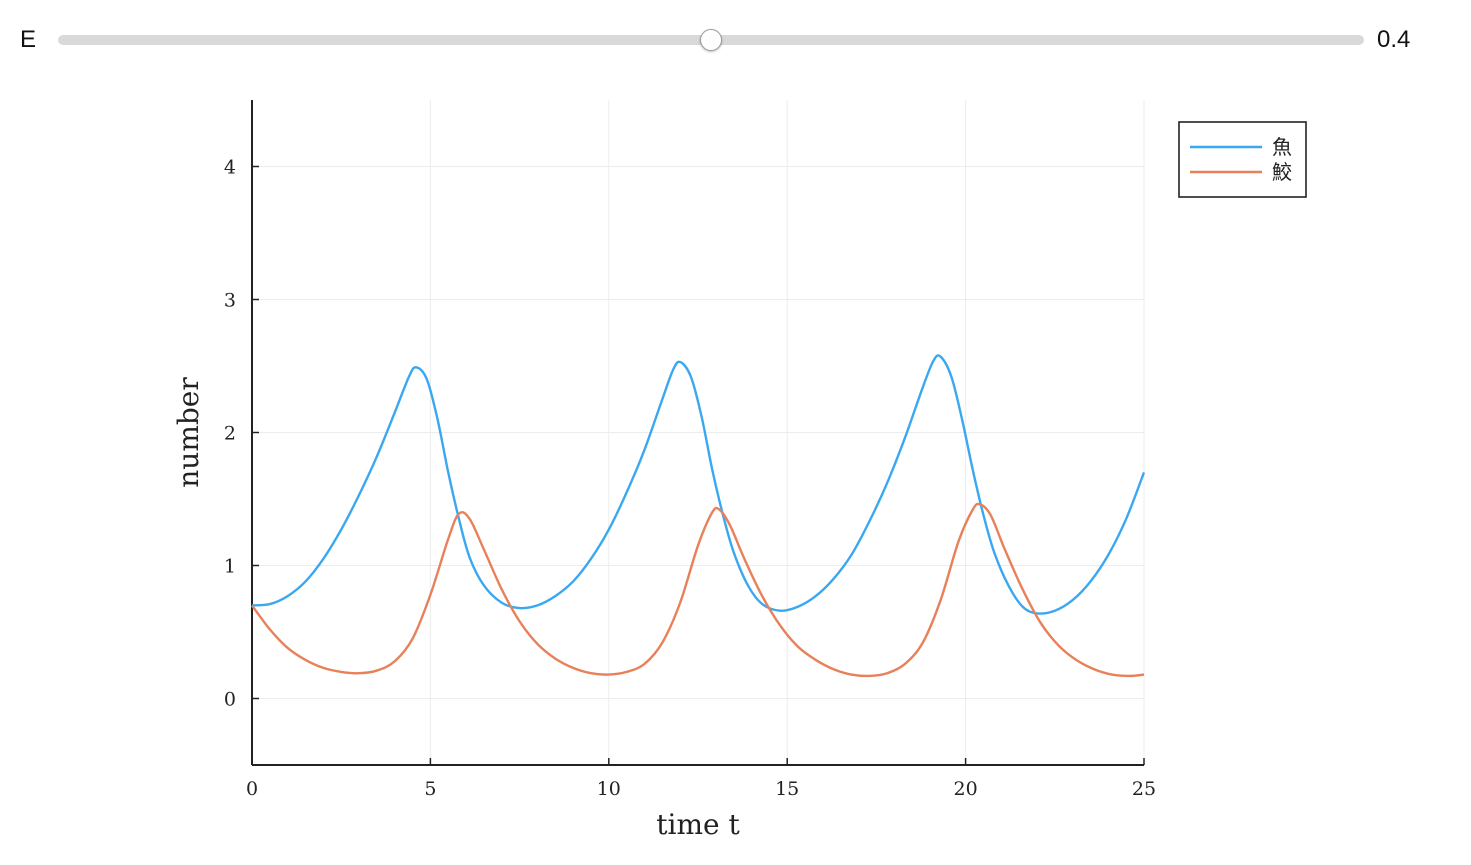  What do you see at coordinates (698, 824) in the screenshot?
I see `x-axis-label: time t` at bounding box center [698, 824].